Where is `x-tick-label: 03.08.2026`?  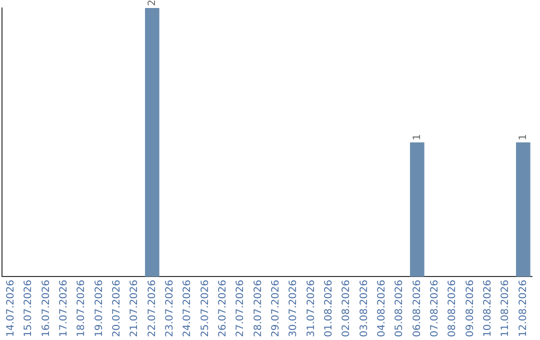
x-tick-label: 03.08.2026 is located at coordinates (364, 309).